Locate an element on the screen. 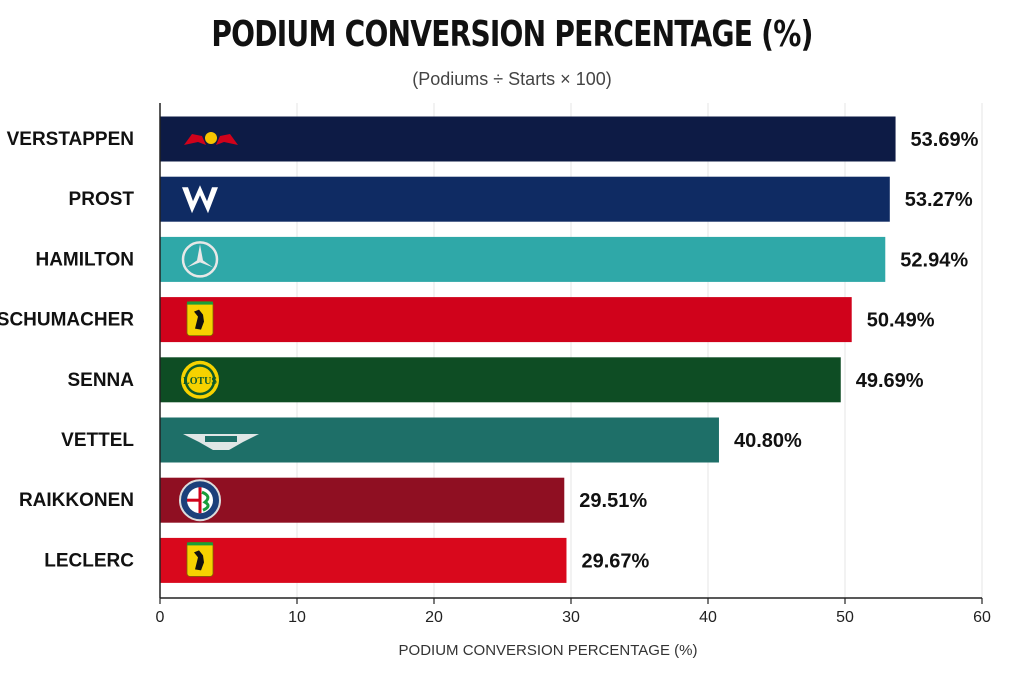 This screenshot has width=1024, height=683. x-tick-label: 10 is located at coordinates (297, 617).